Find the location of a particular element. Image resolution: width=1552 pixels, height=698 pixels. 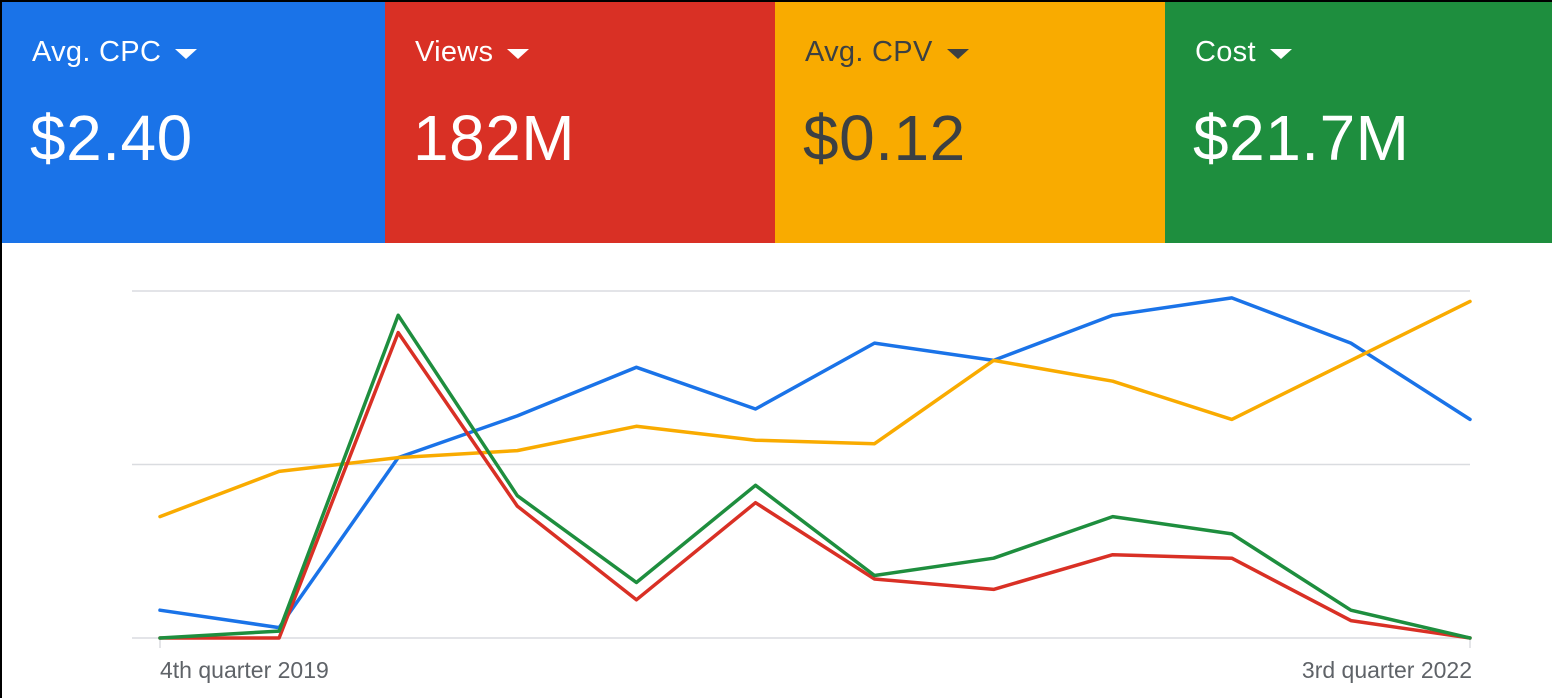

metric-label: Avg. CPV is located at coordinates (869, 52).